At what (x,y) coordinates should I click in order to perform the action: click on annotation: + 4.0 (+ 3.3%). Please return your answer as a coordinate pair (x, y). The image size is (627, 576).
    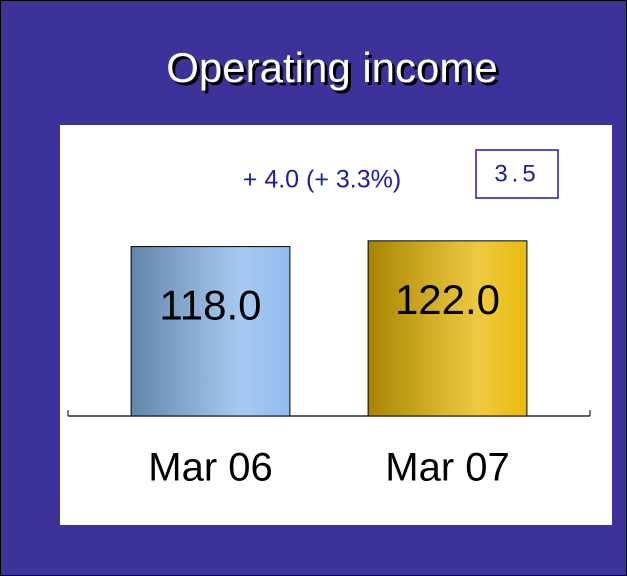
    Looking at the image, I should click on (322, 180).